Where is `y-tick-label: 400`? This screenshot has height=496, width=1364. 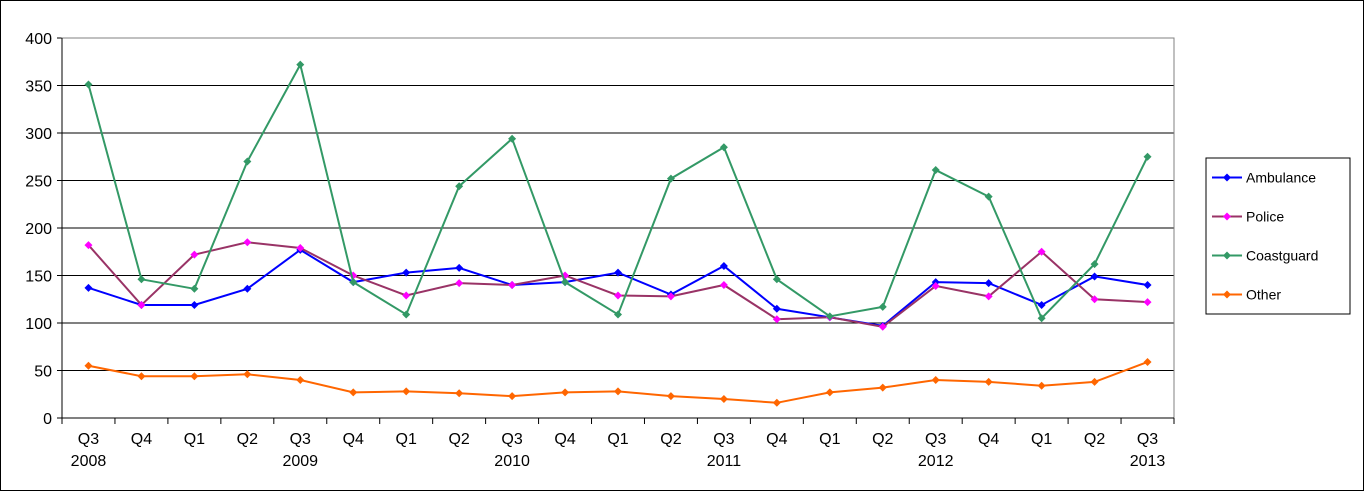 y-tick-label: 400 is located at coordinates (38, 39).